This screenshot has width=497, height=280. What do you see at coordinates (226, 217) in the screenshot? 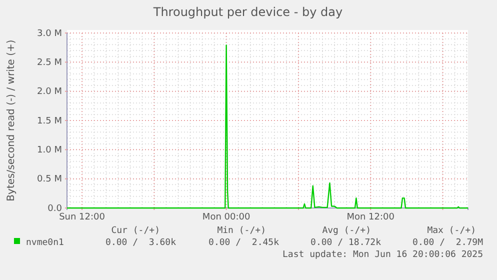
I see `x-tick-label: Mon 00:00` at bounding box center [226, 217].